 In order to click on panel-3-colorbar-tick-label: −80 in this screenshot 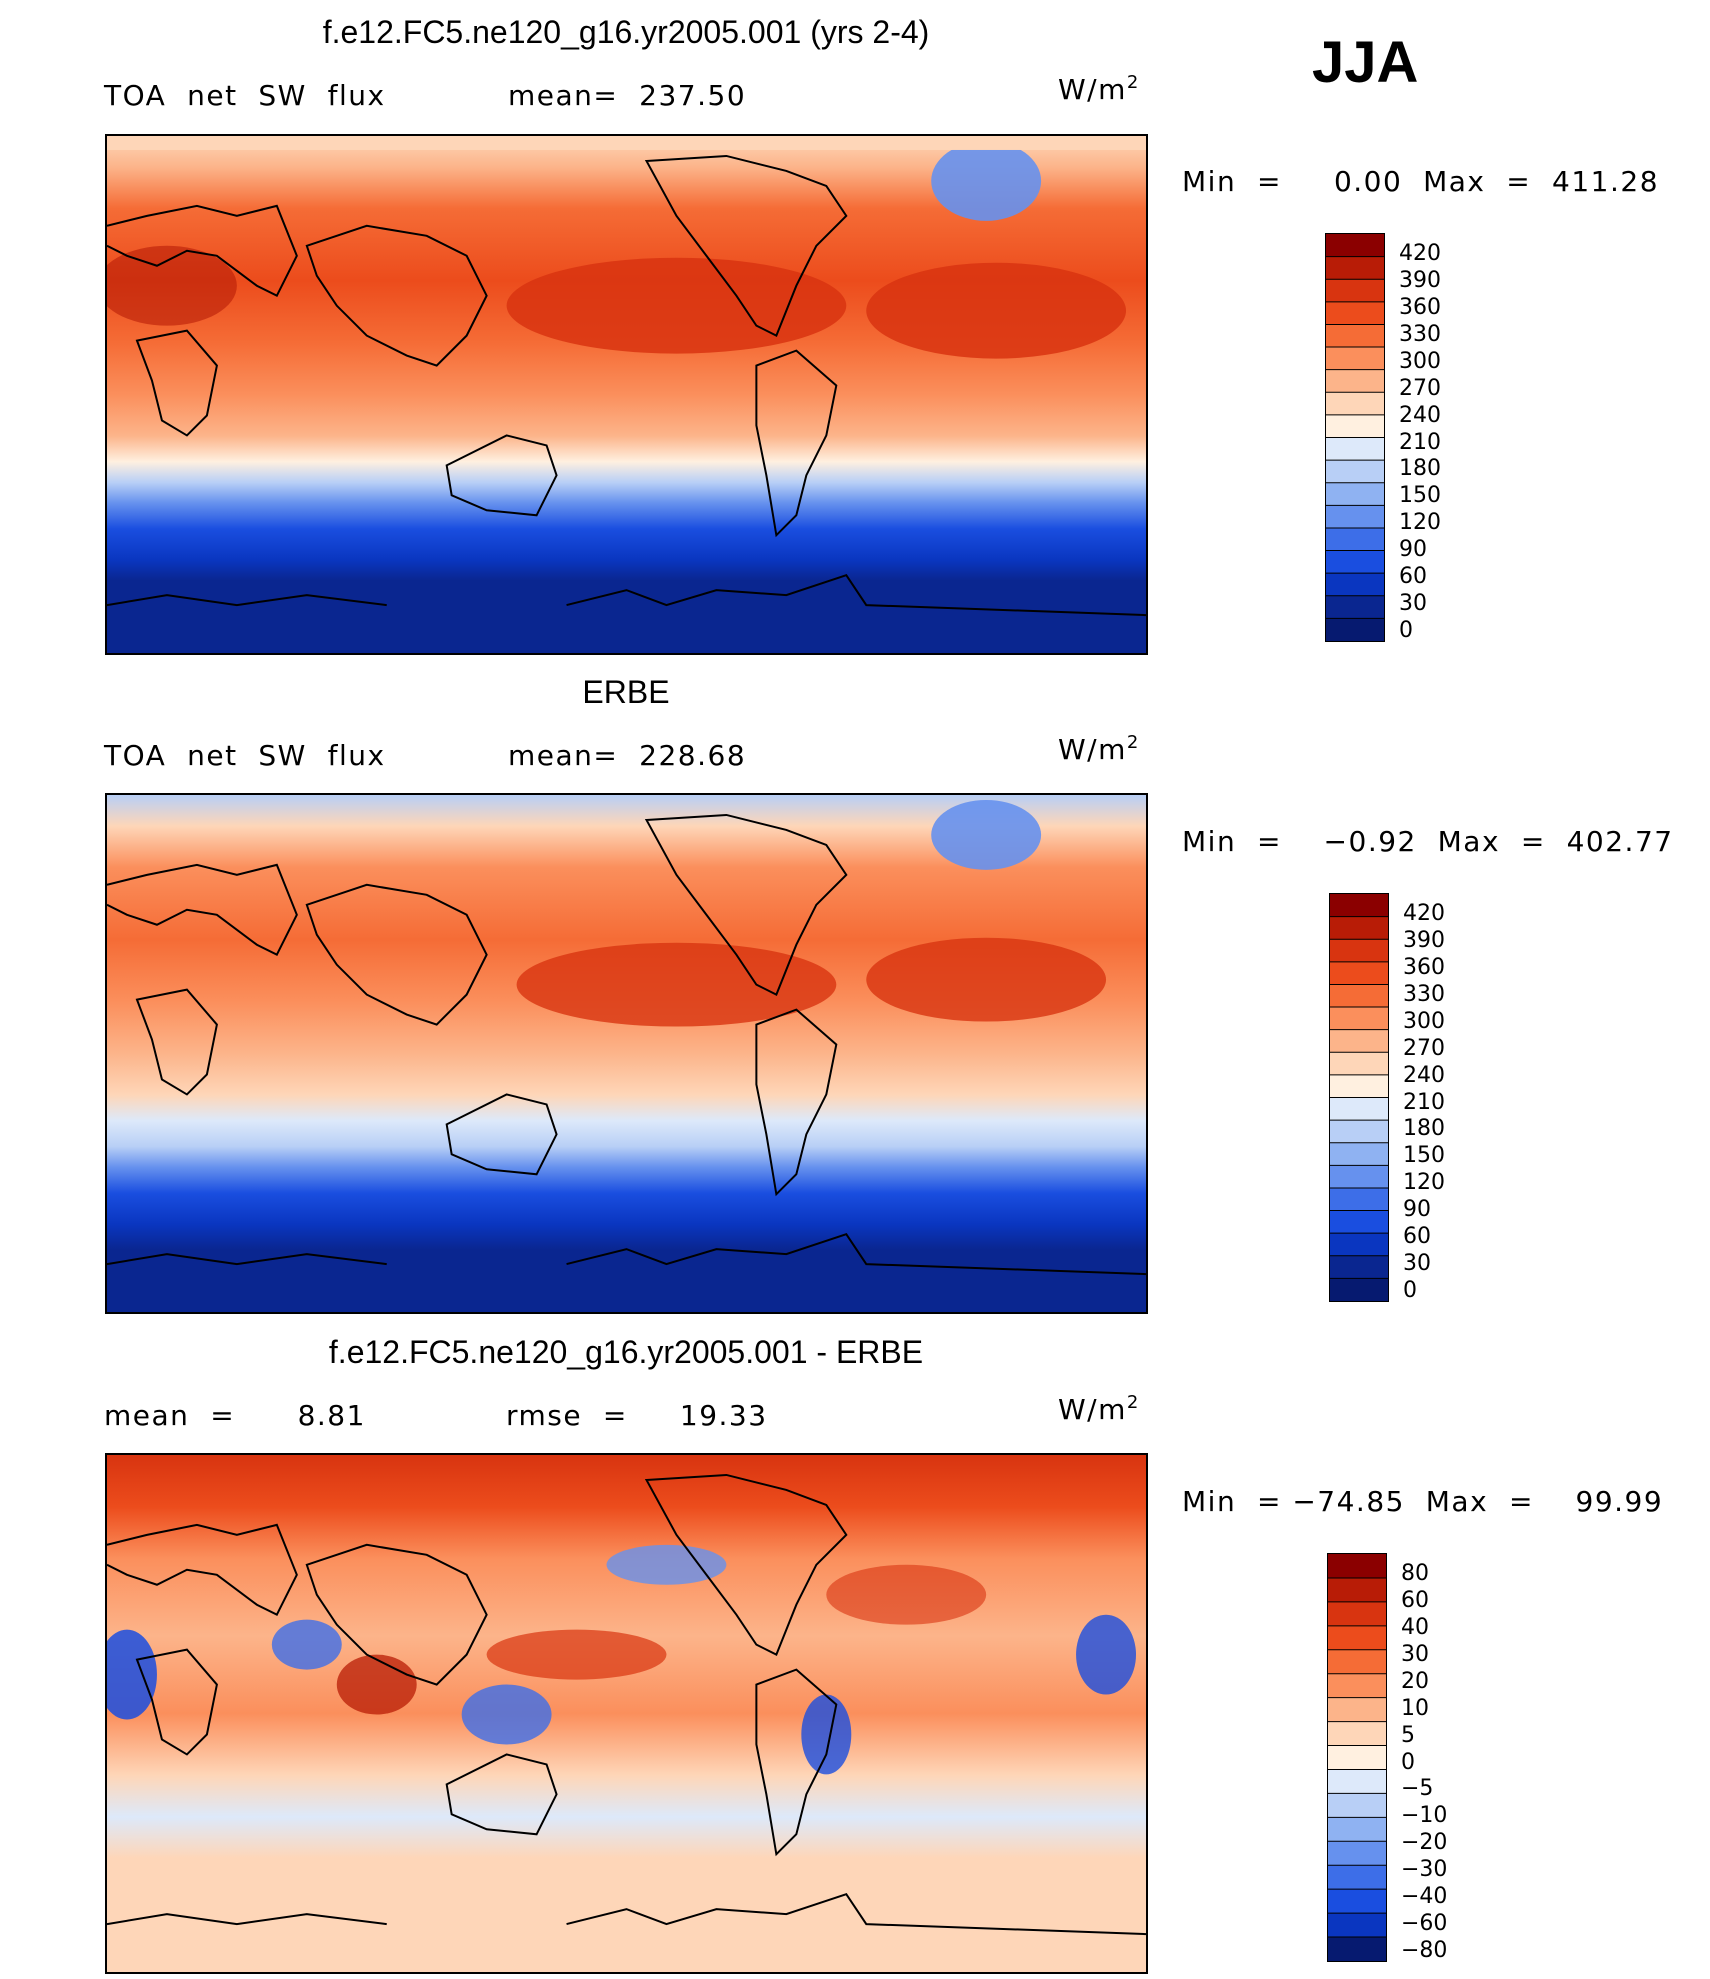, I will do `click(1424, 1950)`.